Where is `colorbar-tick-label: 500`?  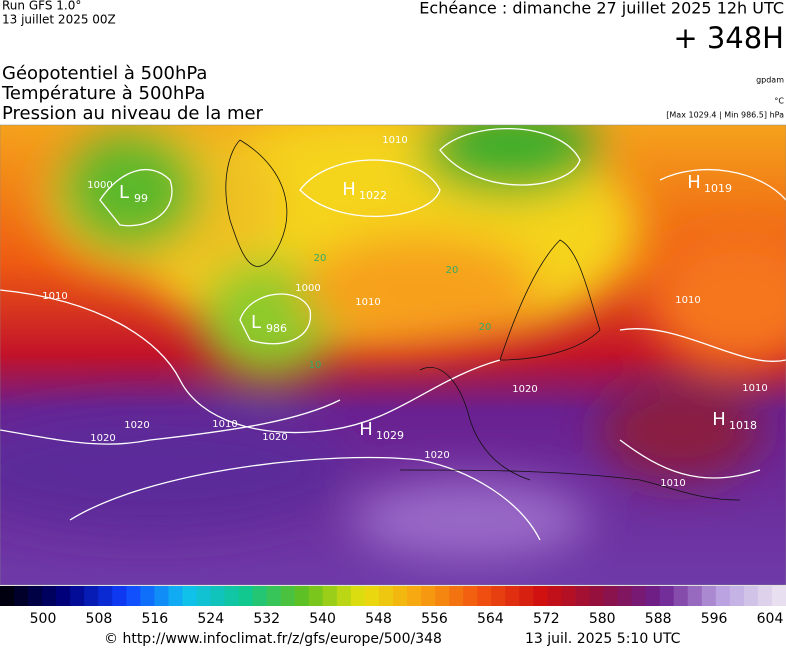
colorbar-tick-label: 500 is located at coordinates (43, 619).